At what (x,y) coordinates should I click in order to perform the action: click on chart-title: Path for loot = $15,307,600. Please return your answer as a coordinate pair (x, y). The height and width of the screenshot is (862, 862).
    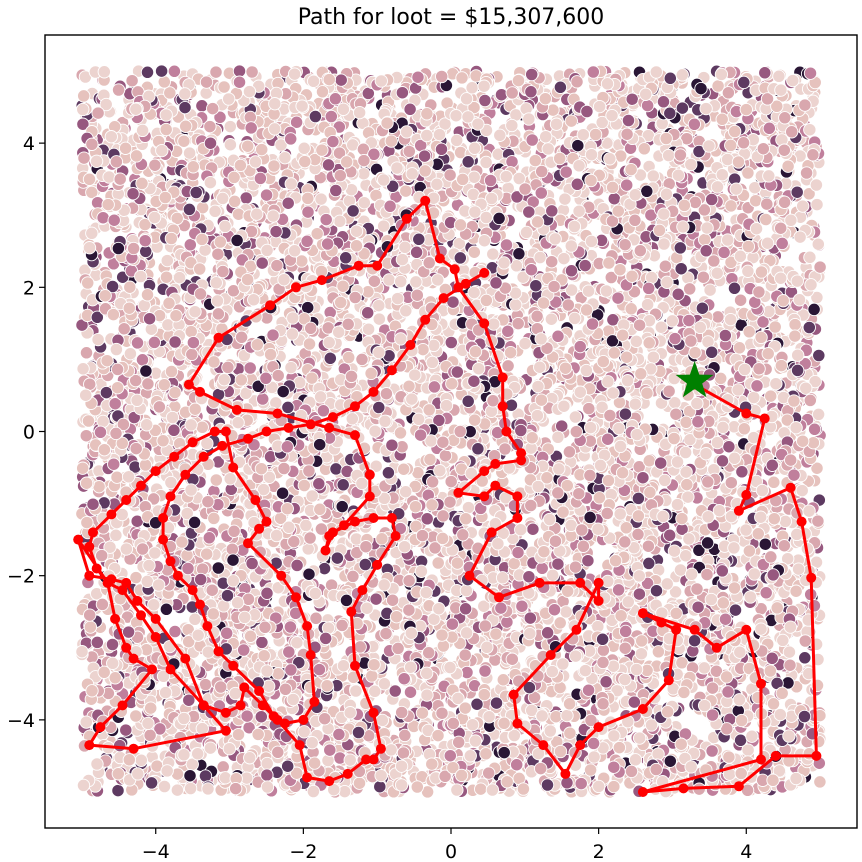
    Looking at the image, I should click on (451, 17).